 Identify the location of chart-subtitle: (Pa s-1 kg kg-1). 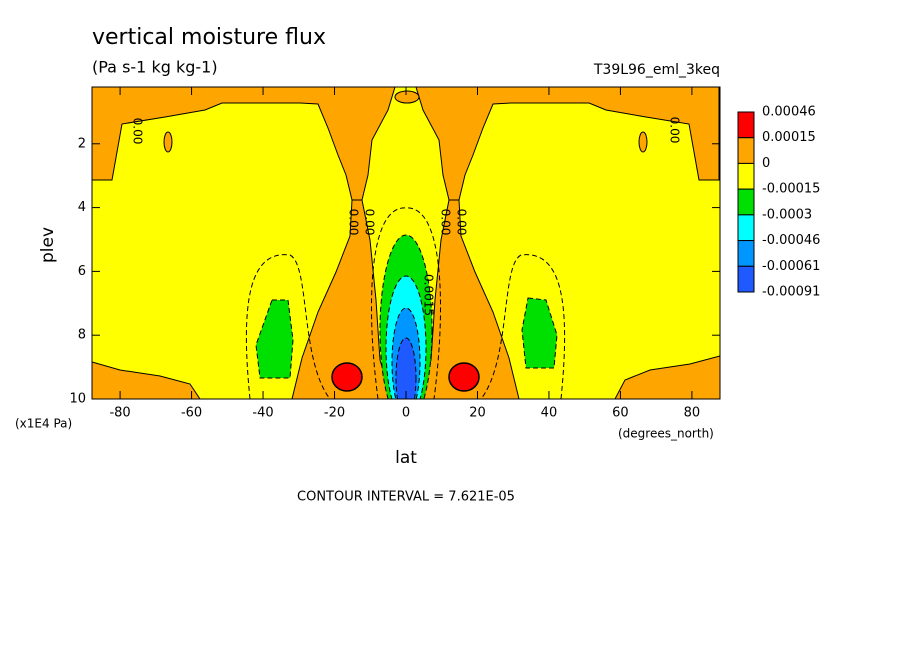
(155, 67).